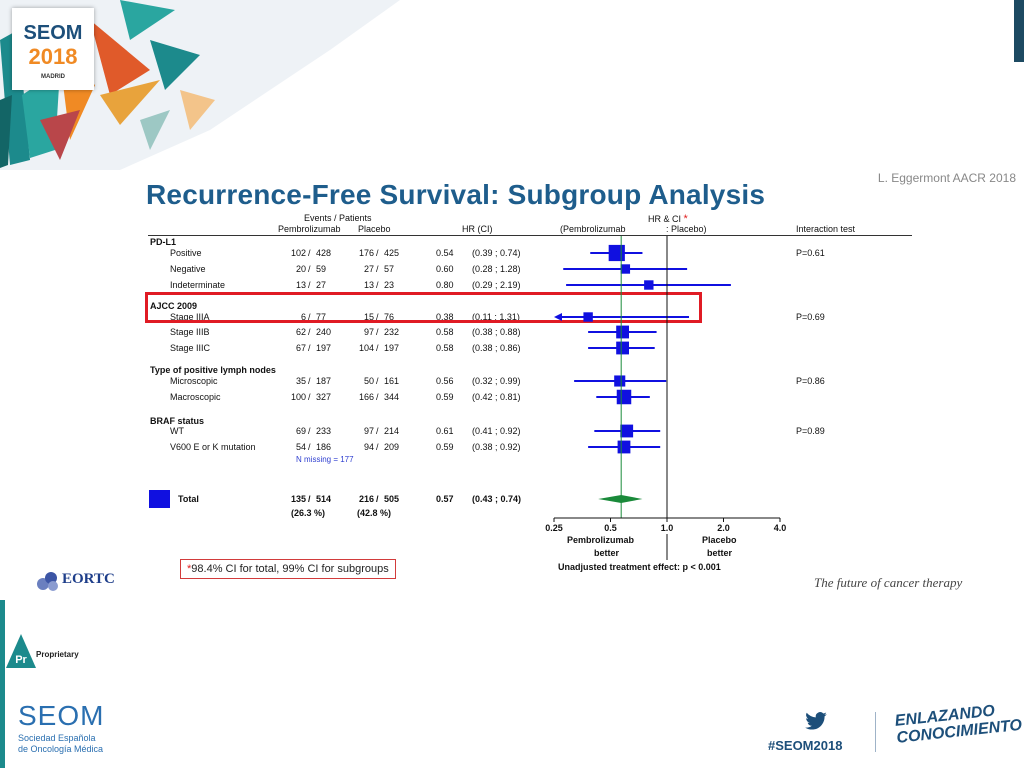 The height and width of the screenshot is (768, 1024). I want to click on logo-city-text: MADRID, so click(53, 77).